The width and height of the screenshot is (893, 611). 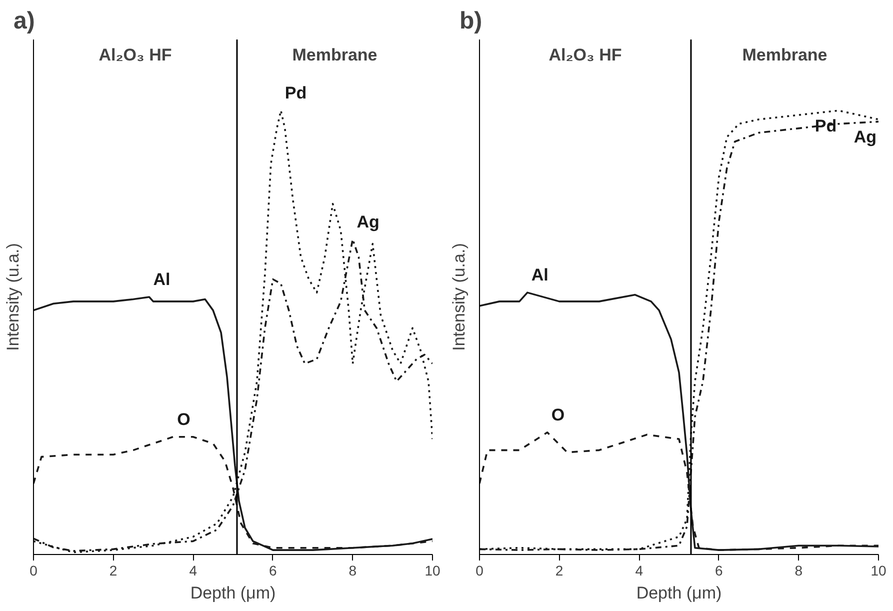 What do you see at coordinates (295, 93) in the screenshot?
I see `series-label: Pd` at bounding box center [295, 93].